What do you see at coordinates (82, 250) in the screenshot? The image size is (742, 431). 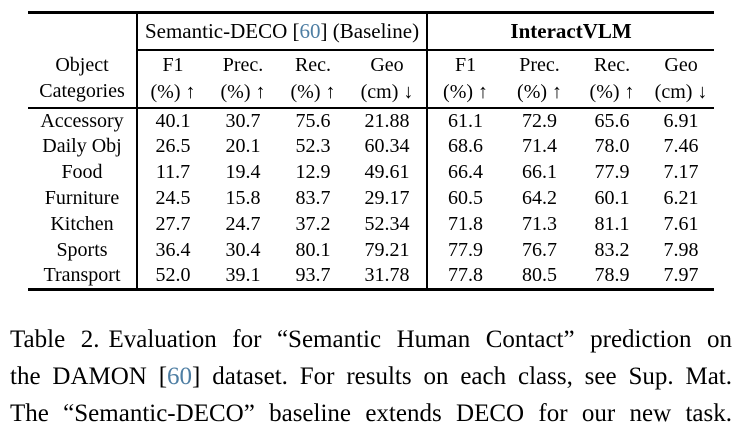 I see `category-cell: Sports` at bounding box center [82, 250].